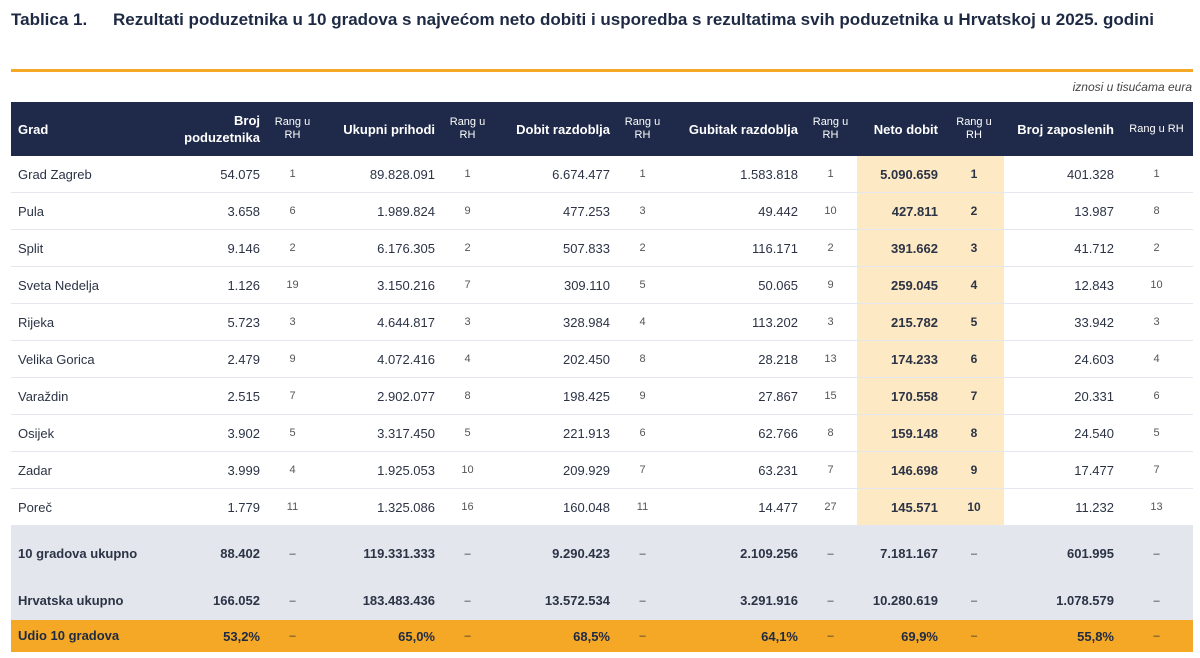  I want to click on broj-rank: 19, so click(292, 285).